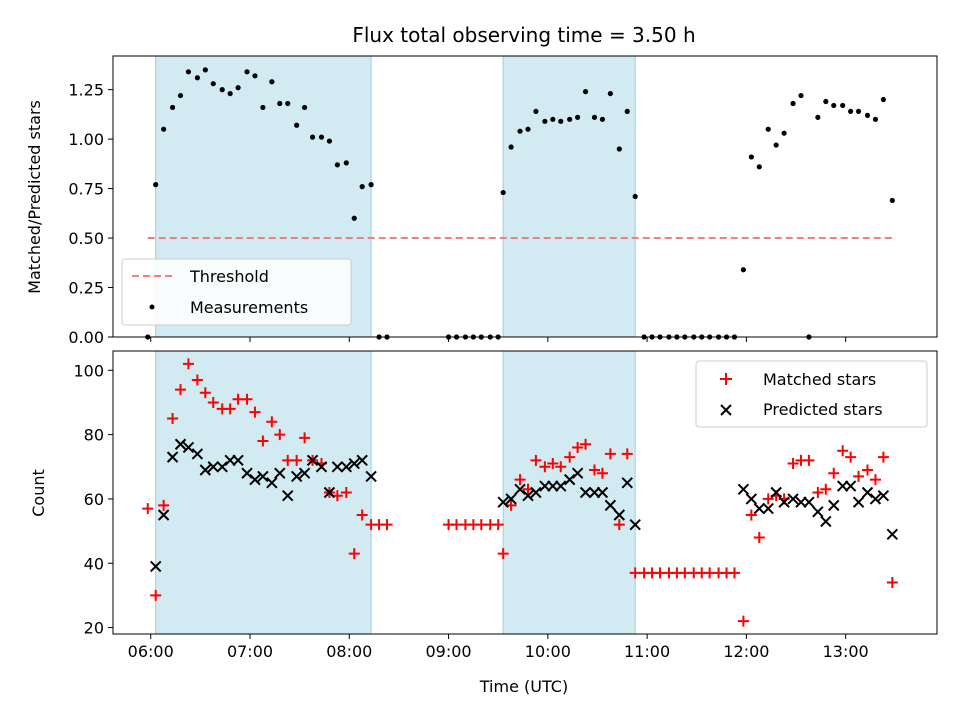 The width and height of the screenshot is (960, 720). What do you see at coordinates (86, 90) in the screenshot?
I see `y-tick-label: 1.25` at bounding box center [86, 90].